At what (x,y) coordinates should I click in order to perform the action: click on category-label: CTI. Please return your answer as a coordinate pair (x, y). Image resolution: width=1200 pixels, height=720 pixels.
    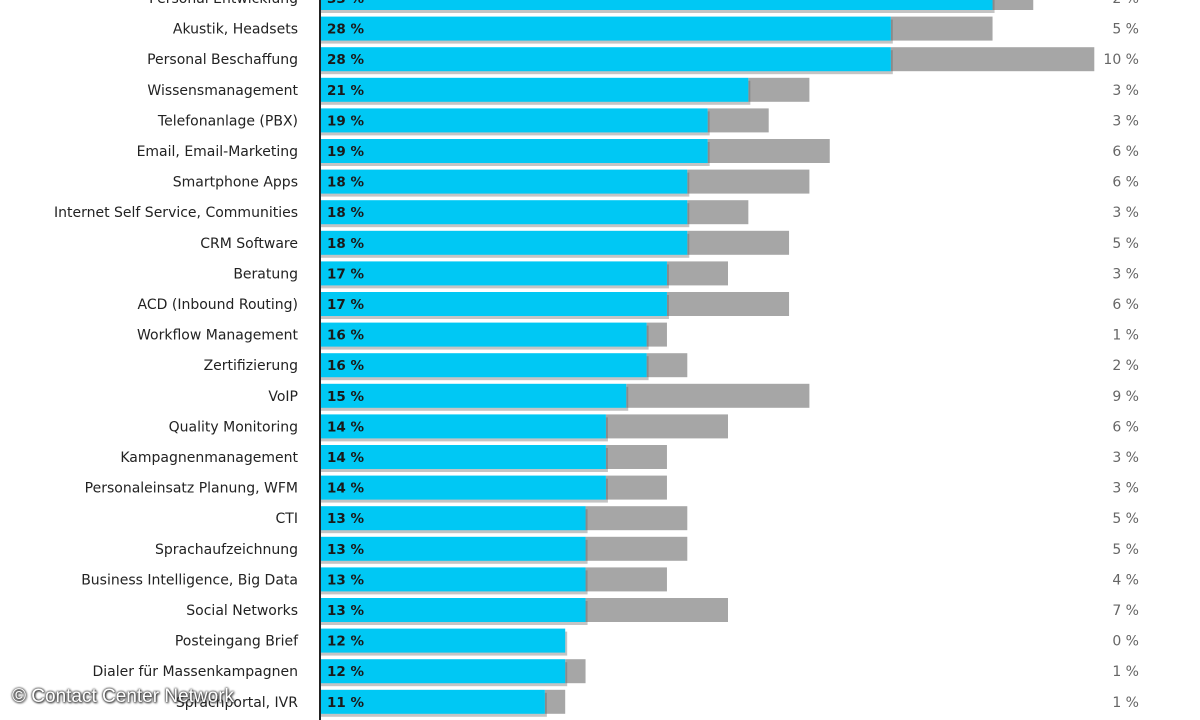
    Looking at the image, I should click on (287, 519).